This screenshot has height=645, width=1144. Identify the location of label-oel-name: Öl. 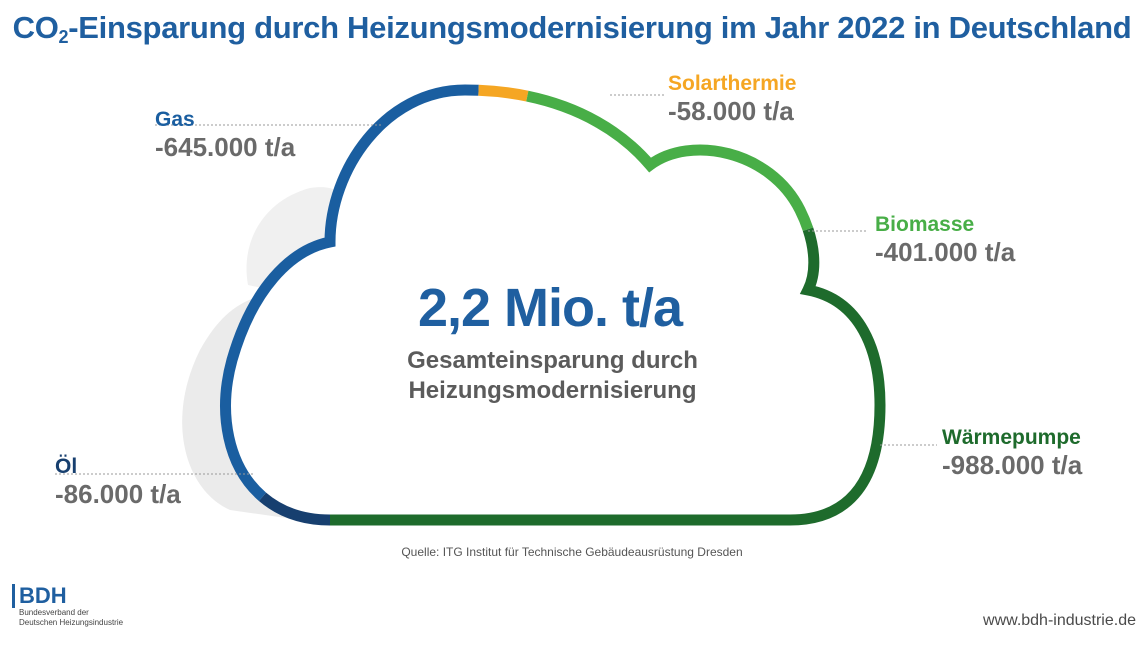
(66, 466).